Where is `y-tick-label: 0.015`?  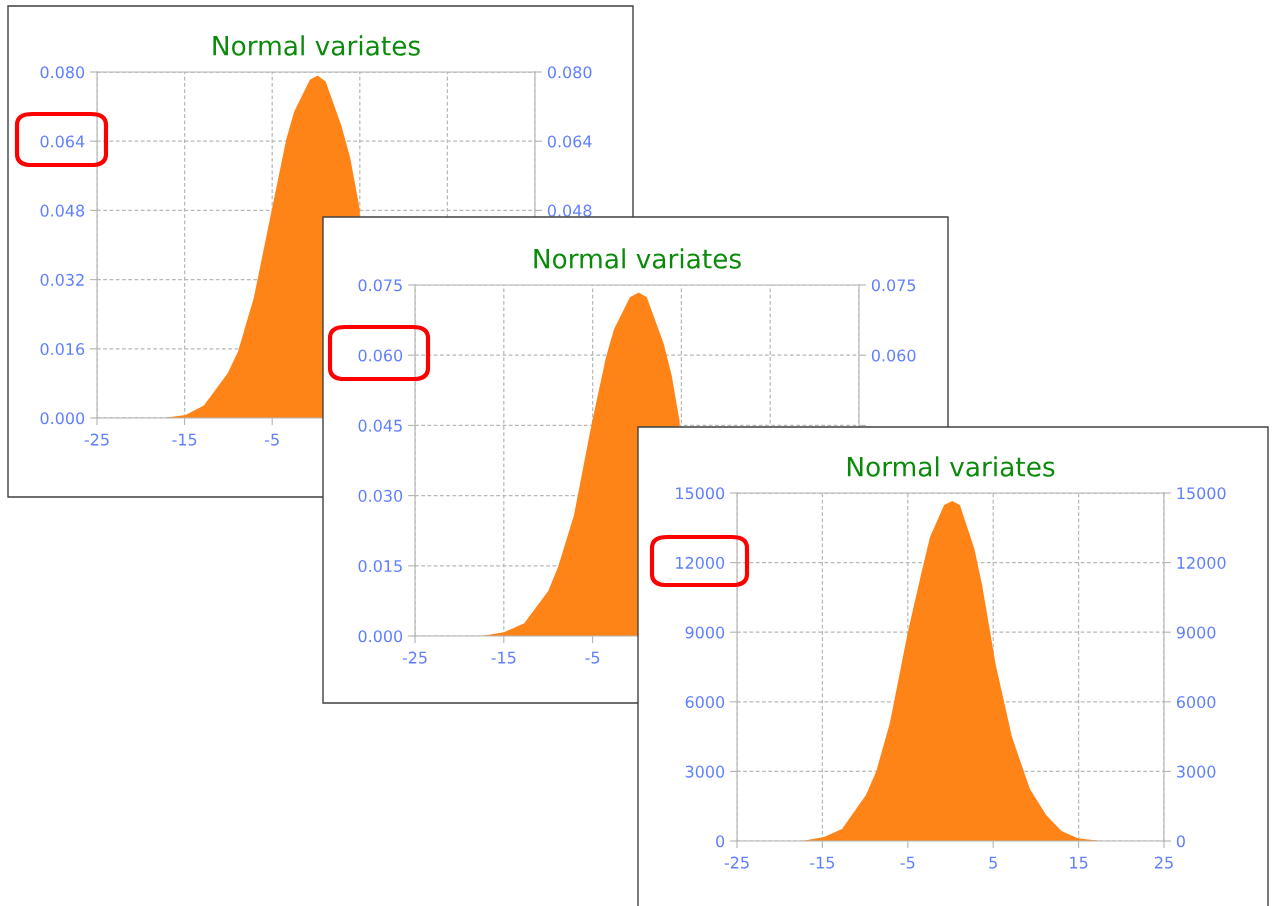
y-tick-label: 0.015 is located at coordinates (380, 566).